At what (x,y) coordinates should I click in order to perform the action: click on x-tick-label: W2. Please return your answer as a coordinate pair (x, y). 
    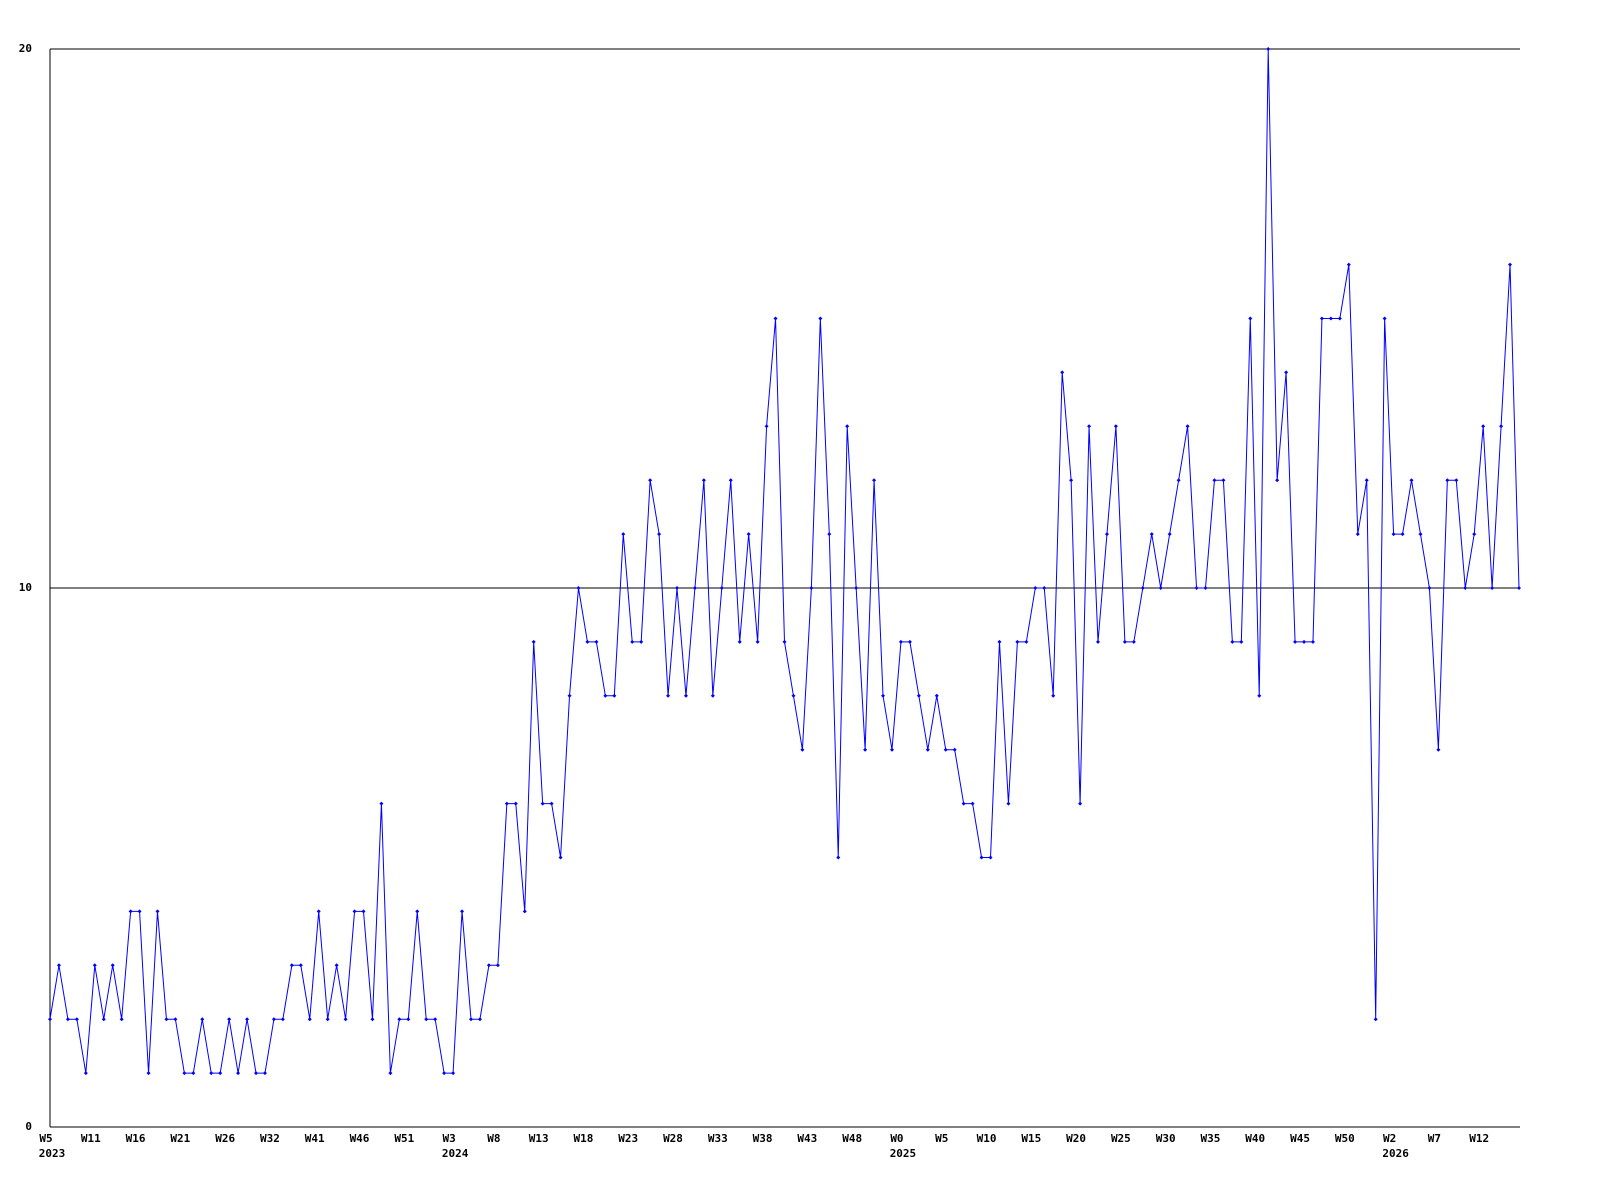
    Looking at the image, I should click on (1389, 1138).